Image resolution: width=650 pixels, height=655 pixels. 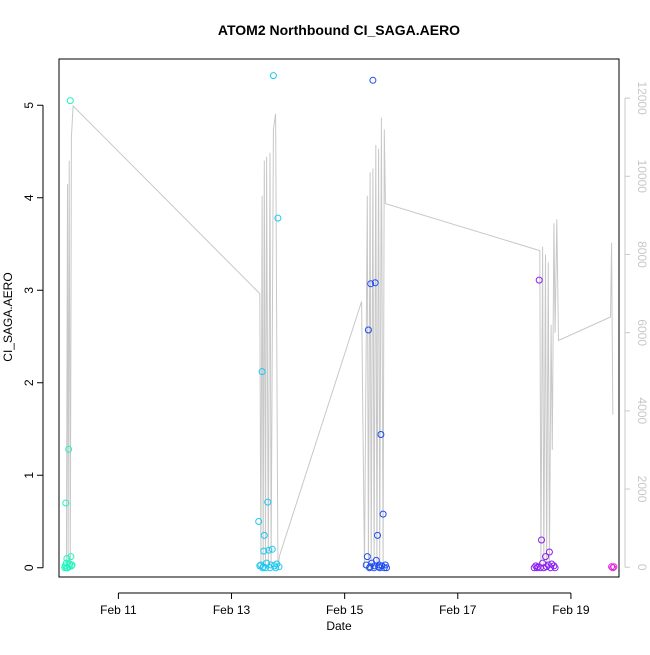 I want to click on y-right-tick-label: 10000, so click(x=642, y=177).